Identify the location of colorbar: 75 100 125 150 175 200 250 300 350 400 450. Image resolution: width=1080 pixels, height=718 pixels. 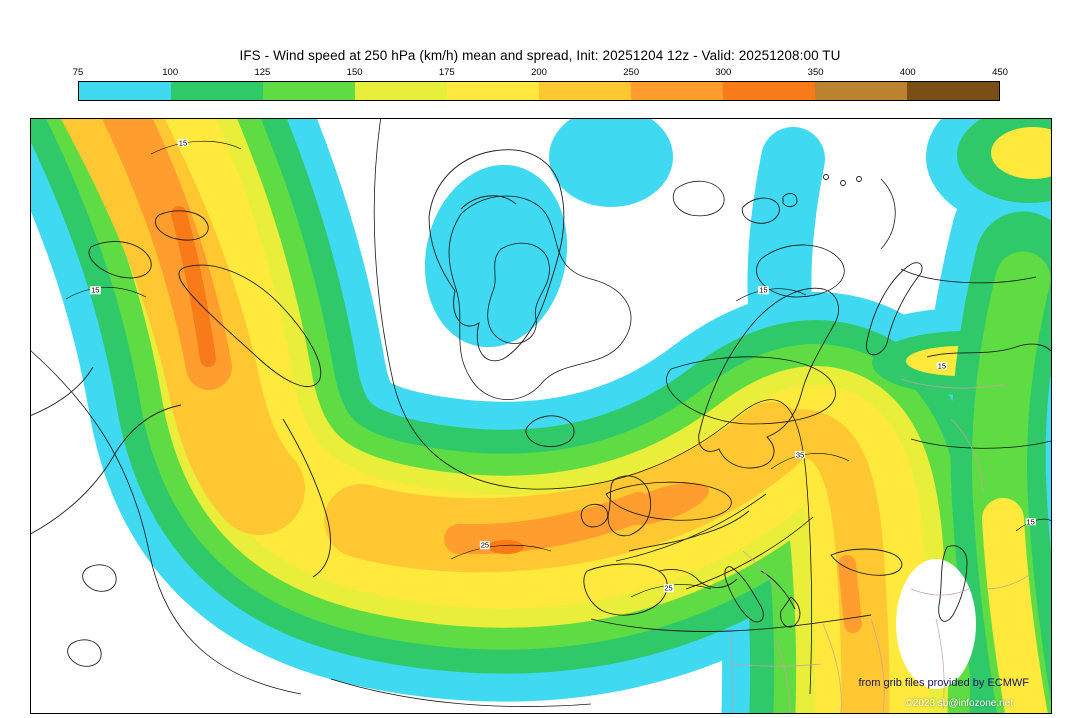
(540, 83).